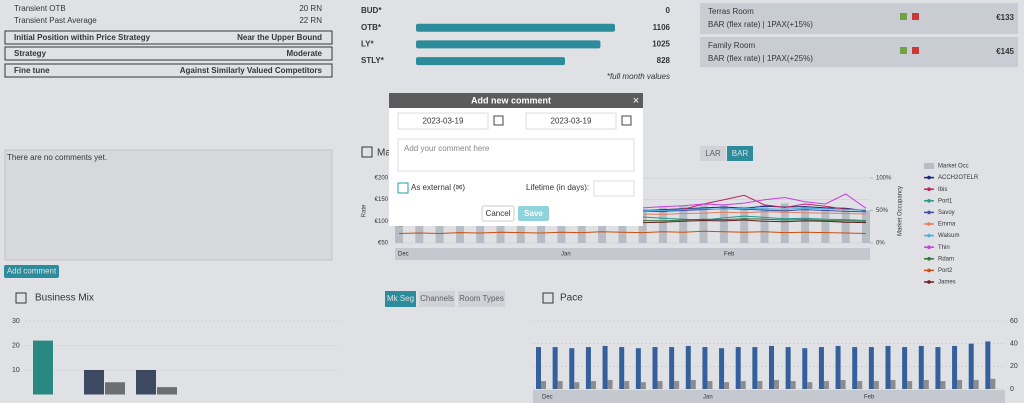  I want to click on date-from: 2023-03-19, so click(443, 121).